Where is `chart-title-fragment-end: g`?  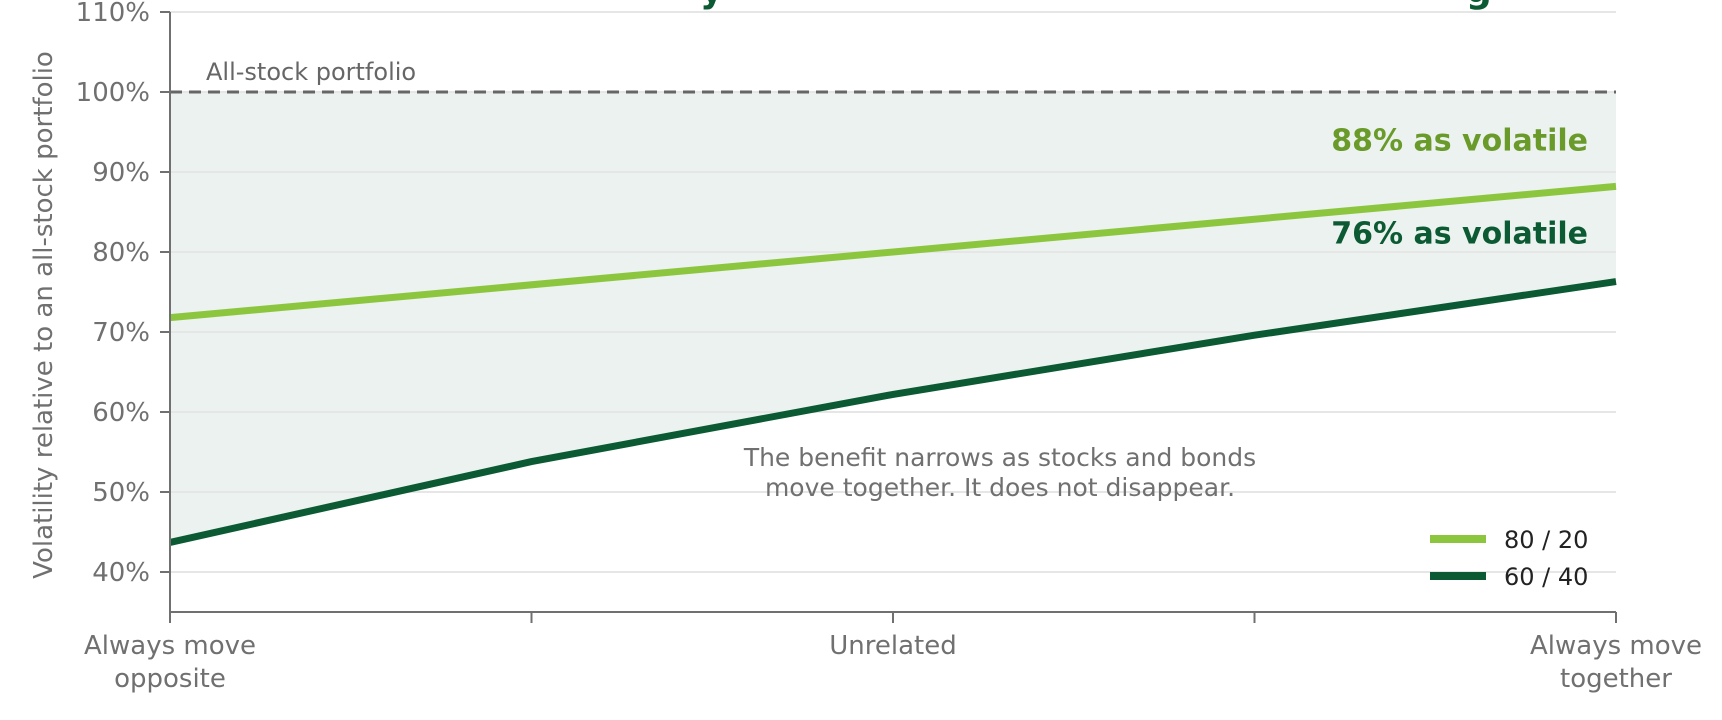
chart-title-fragment-end: g is located at coordinates (1479, 5).